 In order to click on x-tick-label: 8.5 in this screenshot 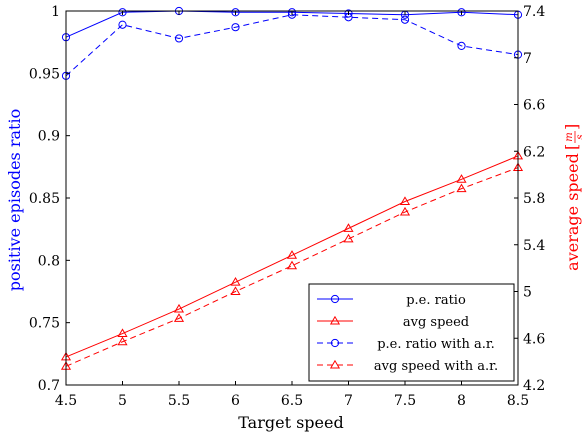, I will do `click(518, 401)`.